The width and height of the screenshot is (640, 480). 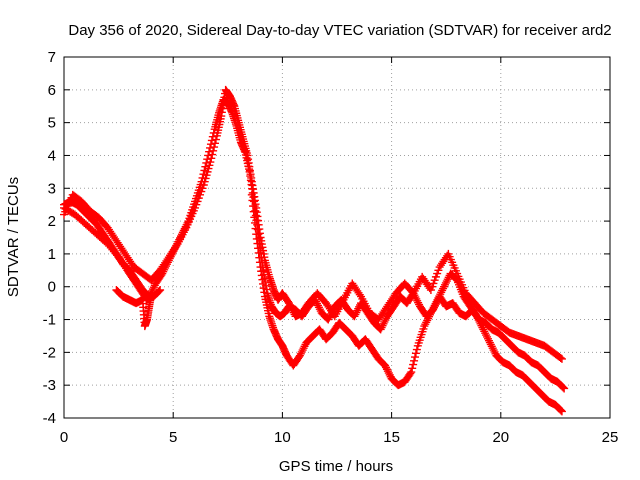 What do you see at coordinates (173, 437) in the screenshot?
I see `x-tick-label: 5` at bounding box center [173, 437].